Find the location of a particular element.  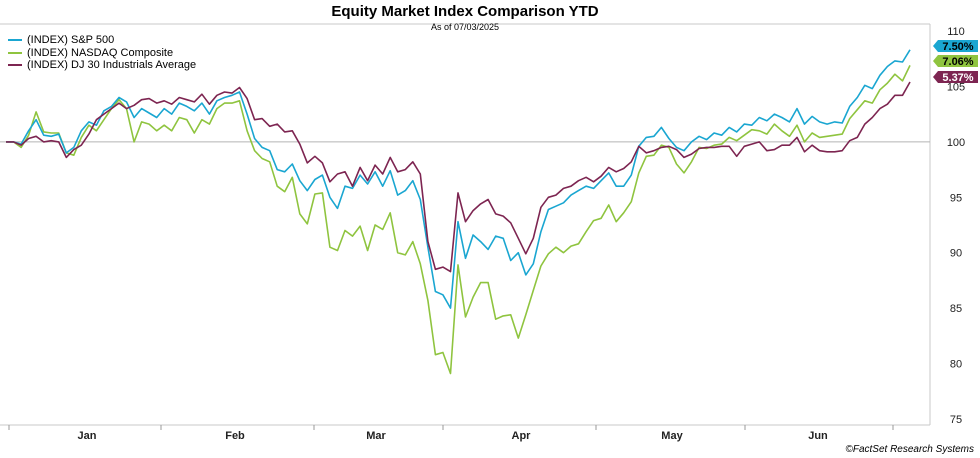

end-label-text-dj30: 5.37% is located at coordinates (957, 78).